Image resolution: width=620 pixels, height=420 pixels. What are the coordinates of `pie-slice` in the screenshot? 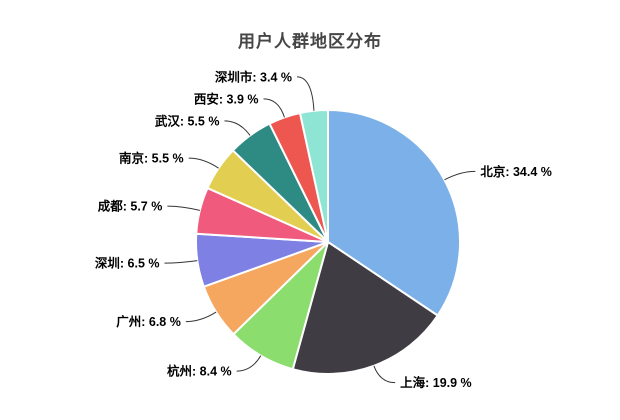 It's located at (314, 176).